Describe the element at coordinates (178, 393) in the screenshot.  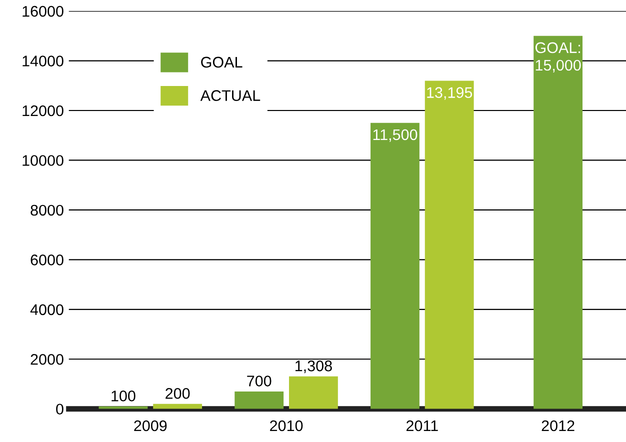
I see `data-label: 200` at that location.